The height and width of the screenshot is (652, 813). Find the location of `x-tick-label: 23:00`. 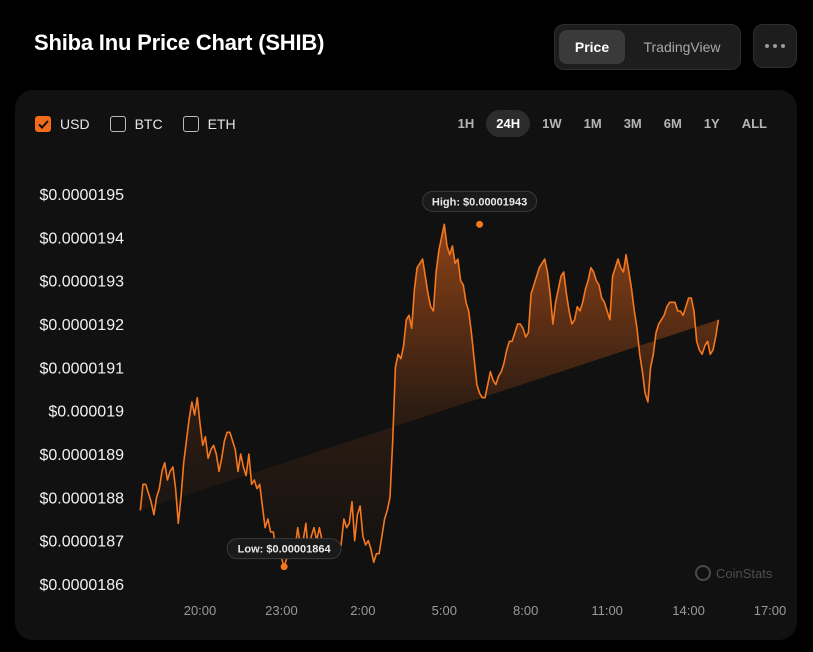

x-tick-label: 23:00 is located at coordinates (281, 610).